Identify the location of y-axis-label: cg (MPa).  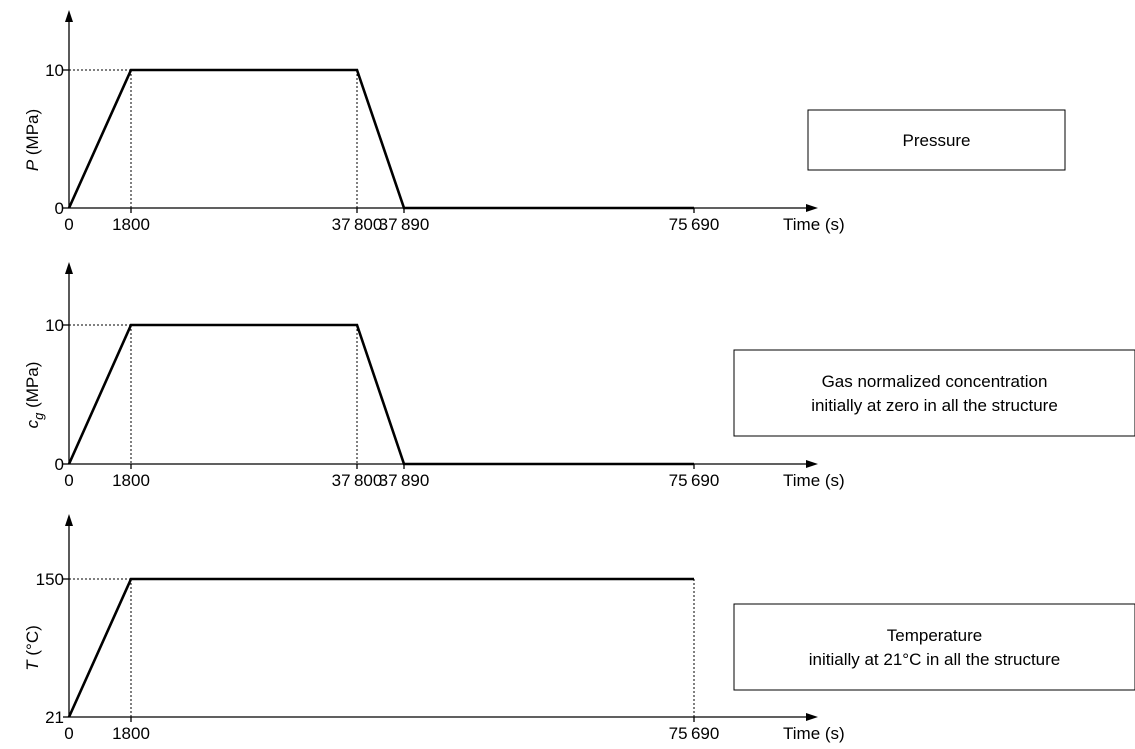
(34, 395).